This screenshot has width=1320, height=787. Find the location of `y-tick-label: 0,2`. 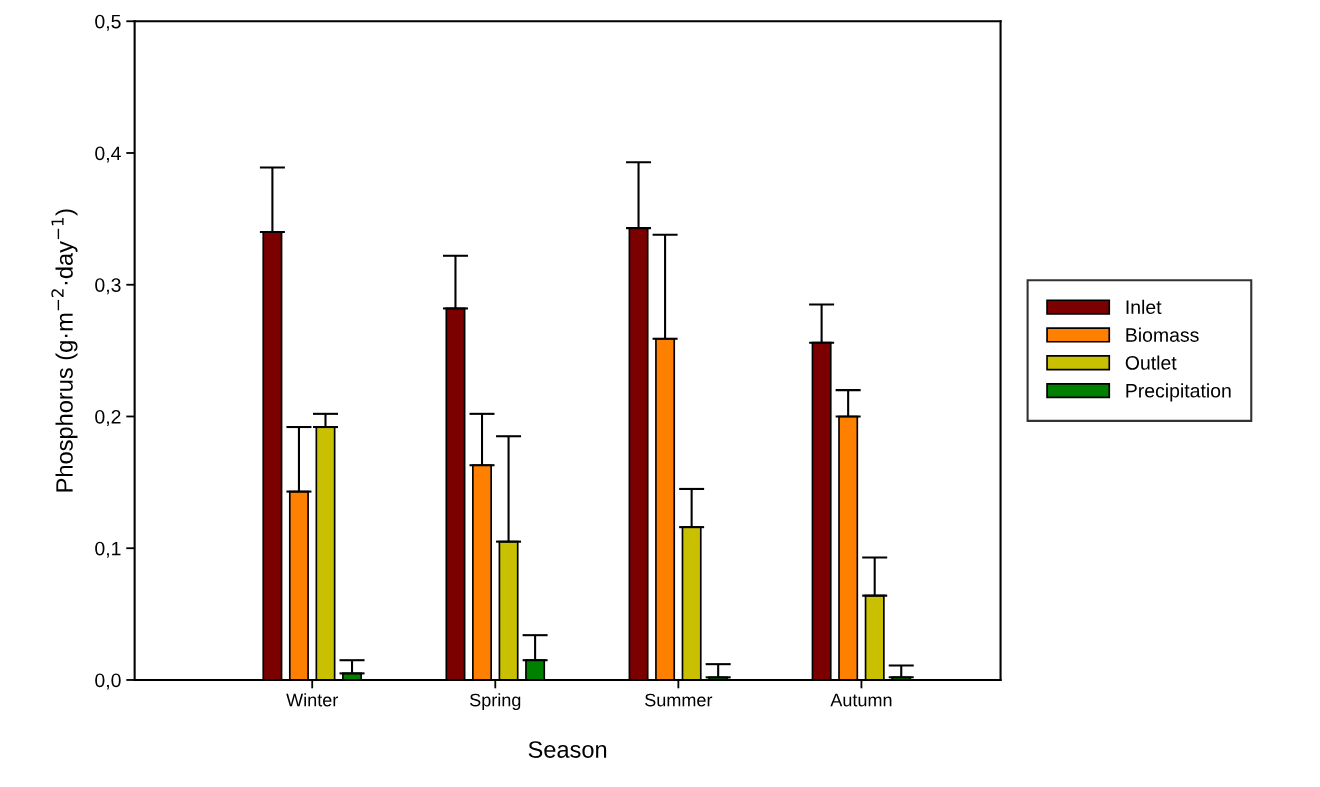

y-tick-label: 0,2 is located at coordinates (108, 418).